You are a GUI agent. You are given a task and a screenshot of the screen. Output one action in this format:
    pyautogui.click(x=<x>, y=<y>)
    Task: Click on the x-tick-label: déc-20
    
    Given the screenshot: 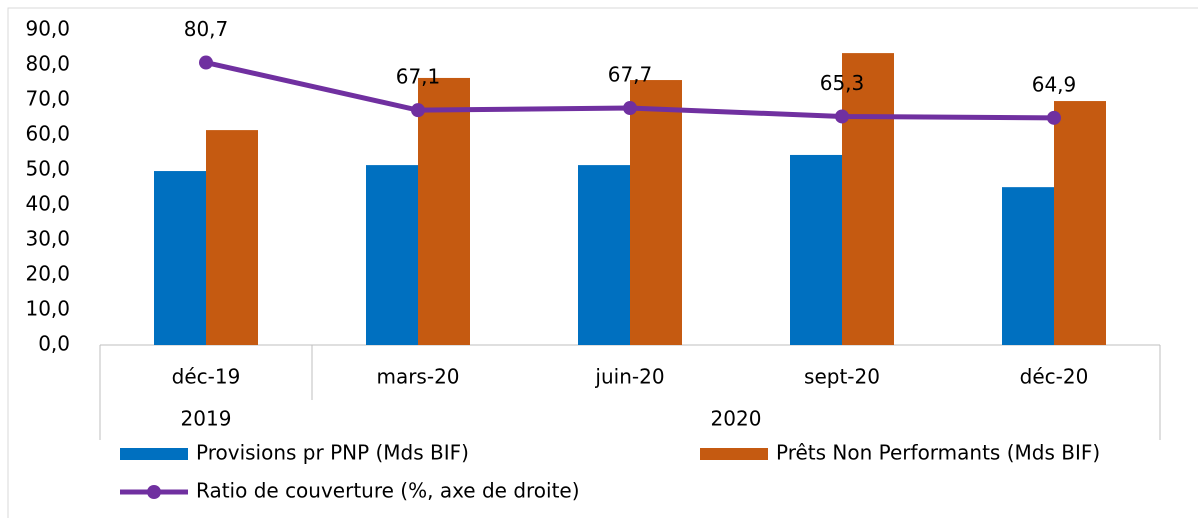 What is the action you would take?
    pyautogui.click(x=1054, y=377)
    